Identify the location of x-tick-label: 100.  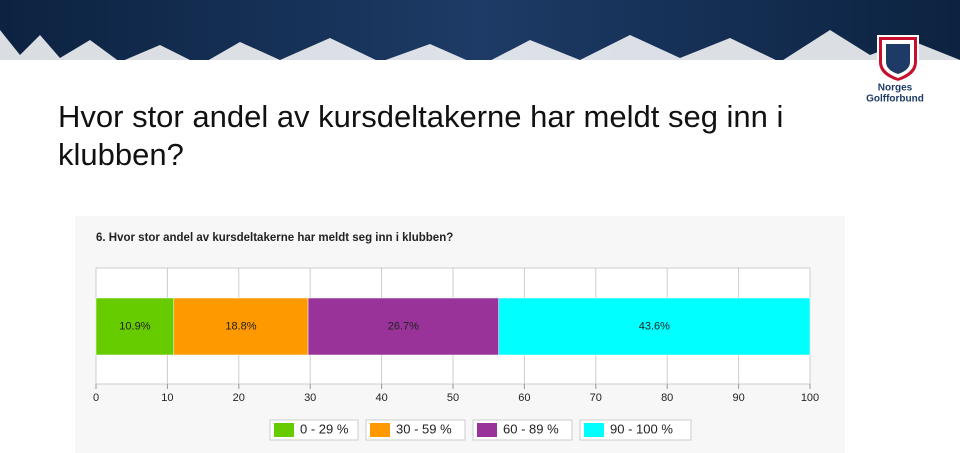
(810, 398).